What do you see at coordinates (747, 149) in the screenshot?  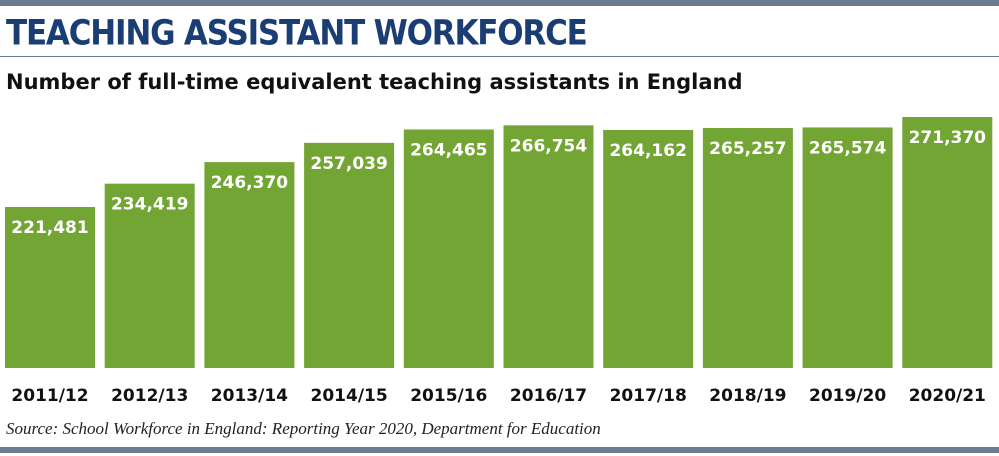 I see `bar-value-label: 265,257` at bounding box center [747, 149].